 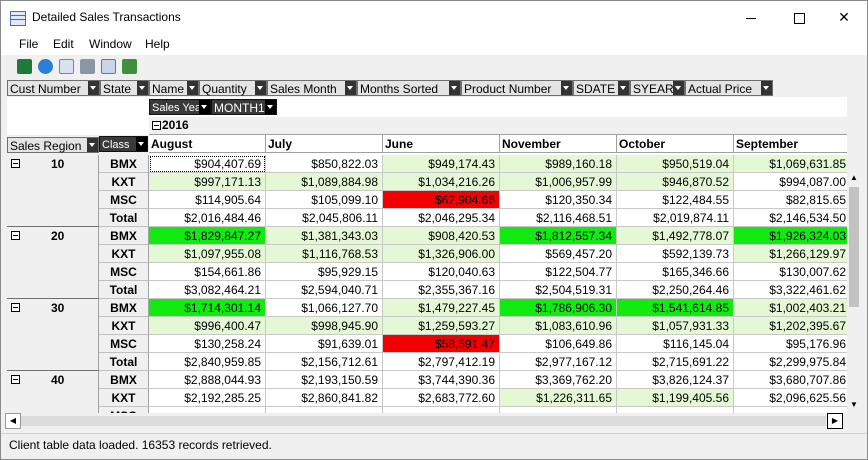 I want to click on value-cell: $1,089,884.98, so click(x=324, y=182).